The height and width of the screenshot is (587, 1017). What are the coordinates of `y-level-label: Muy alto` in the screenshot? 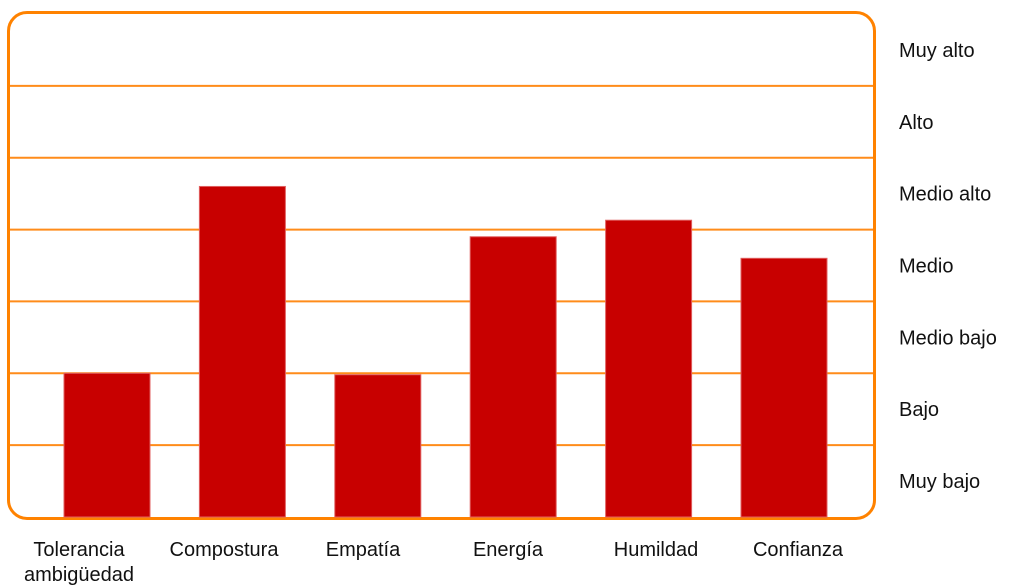 It's located at (937, 51).